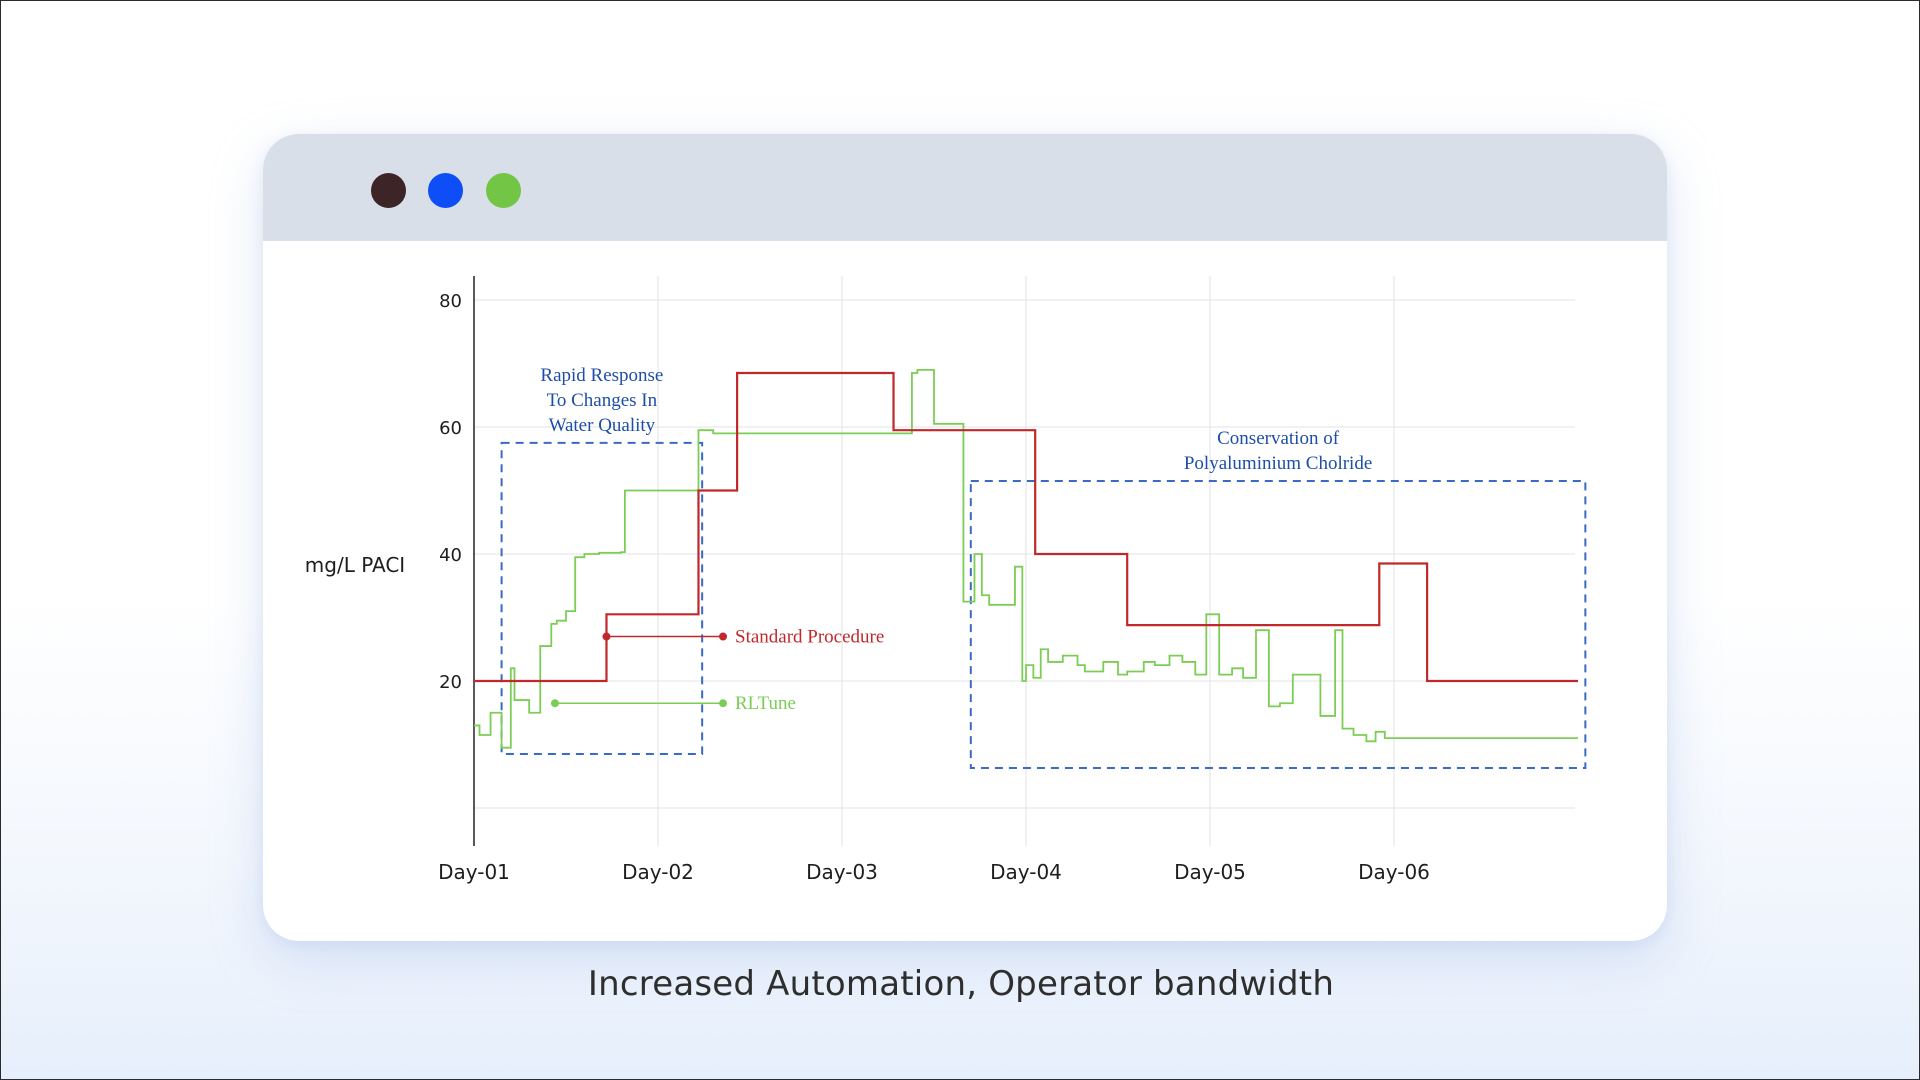  I want to click on annotation-text: Water Quality, so click(602, 425).